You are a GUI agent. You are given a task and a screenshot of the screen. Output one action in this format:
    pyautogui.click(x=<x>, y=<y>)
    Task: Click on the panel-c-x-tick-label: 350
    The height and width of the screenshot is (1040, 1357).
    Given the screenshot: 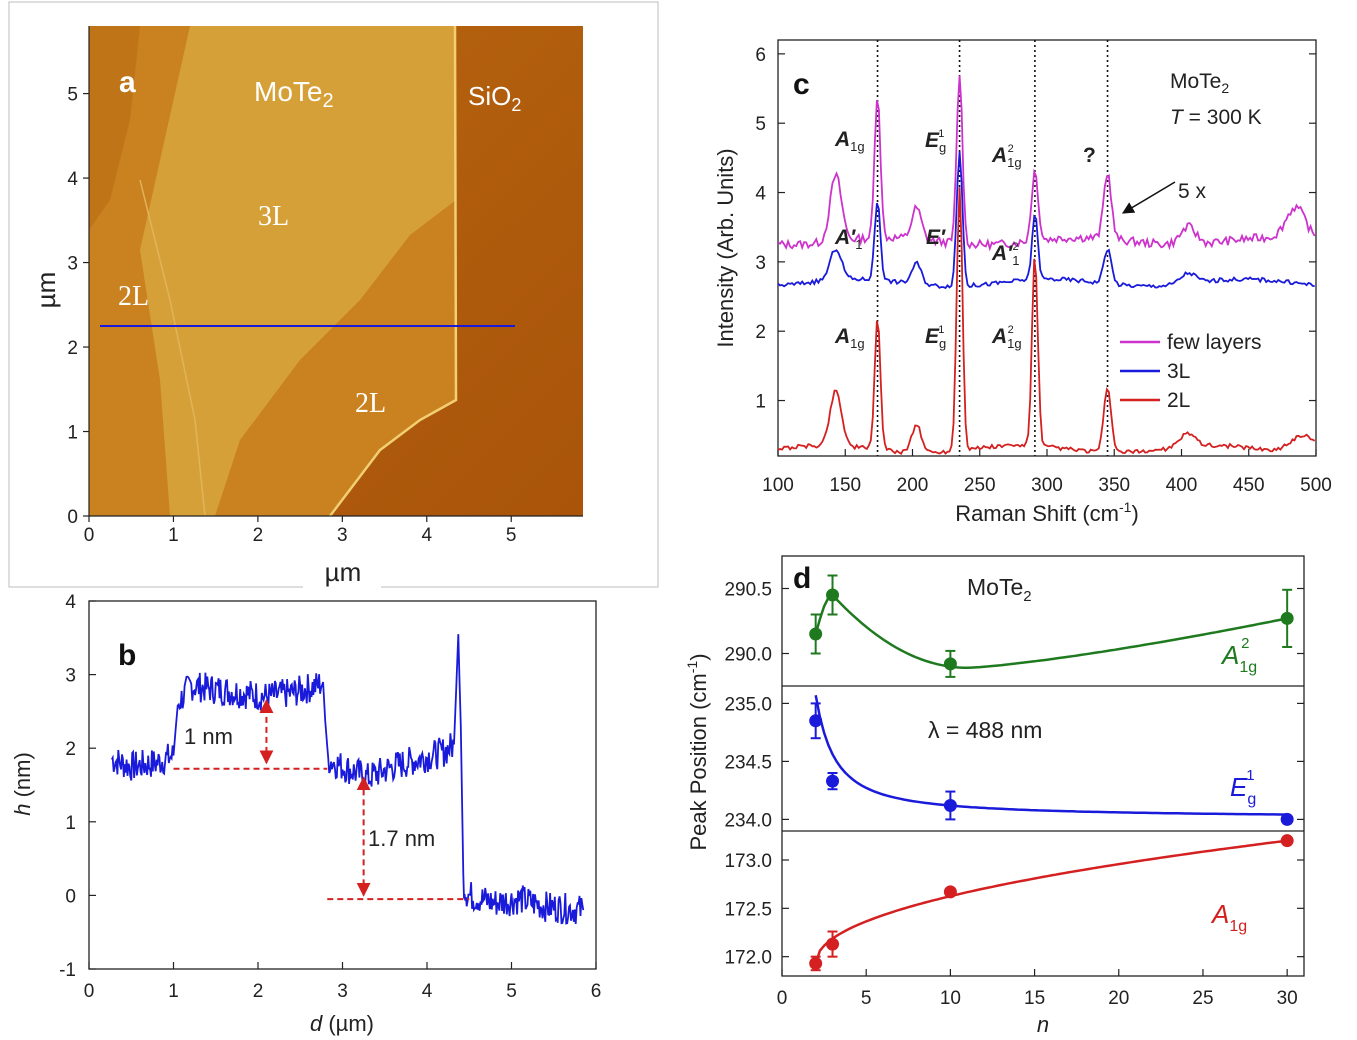 What is the action you would take?
    pyautogui.click(x=1114, y=485)
    